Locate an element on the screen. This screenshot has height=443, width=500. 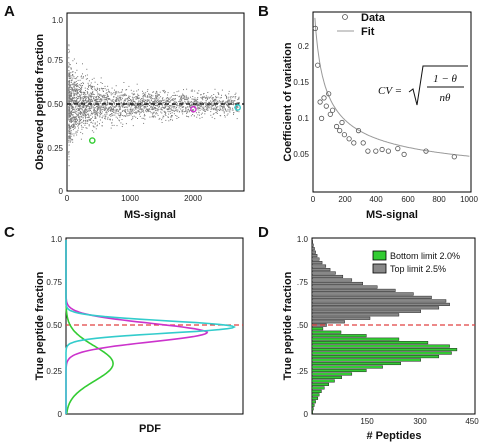
panel-c-curve-magenta is located at coordinates (137, 327).